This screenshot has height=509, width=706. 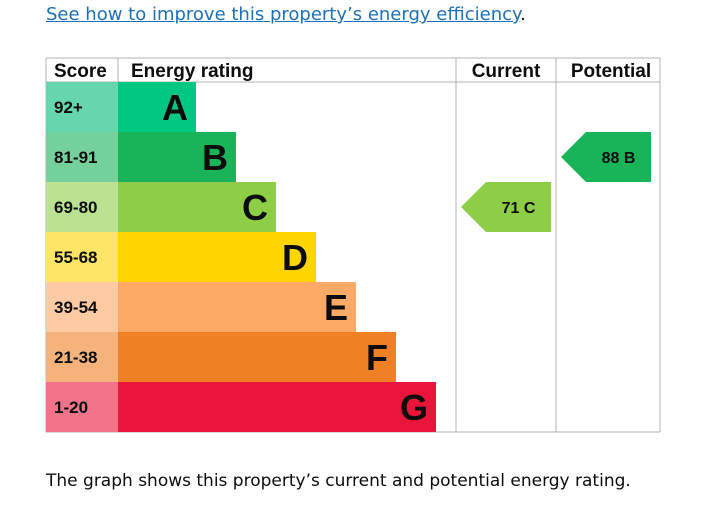 I want to click on header-potential: Potential, so click(x=611, y=71).